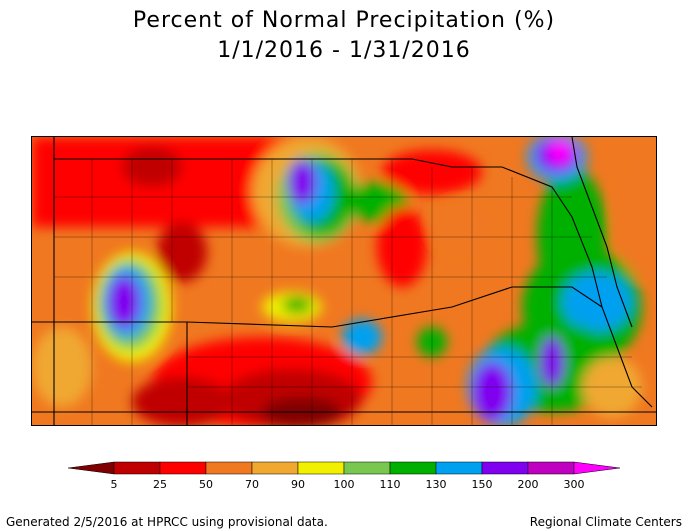 This screenshot has width=688, height=531. Describe the element at coordinates (390, 484) in the screenshot. I see `legend-tick-label: 110` at that location.